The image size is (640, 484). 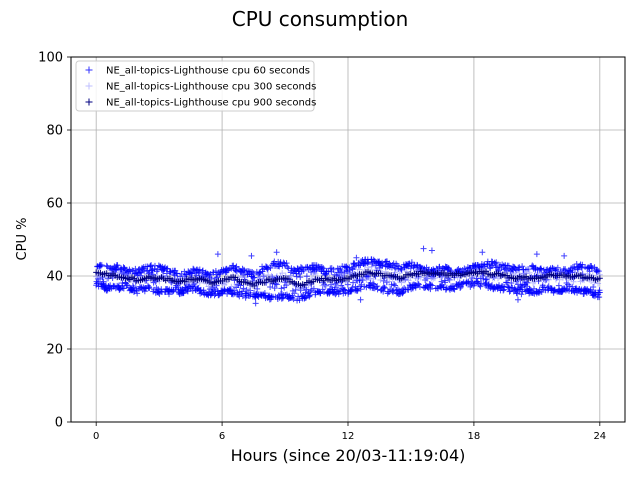 What do you see at coordinates (211, 103) in the screenshot?
I see `legend-entry: NE_all-topics-Lighthouse cpu 900 seconds` at bounding box center [211, 103].